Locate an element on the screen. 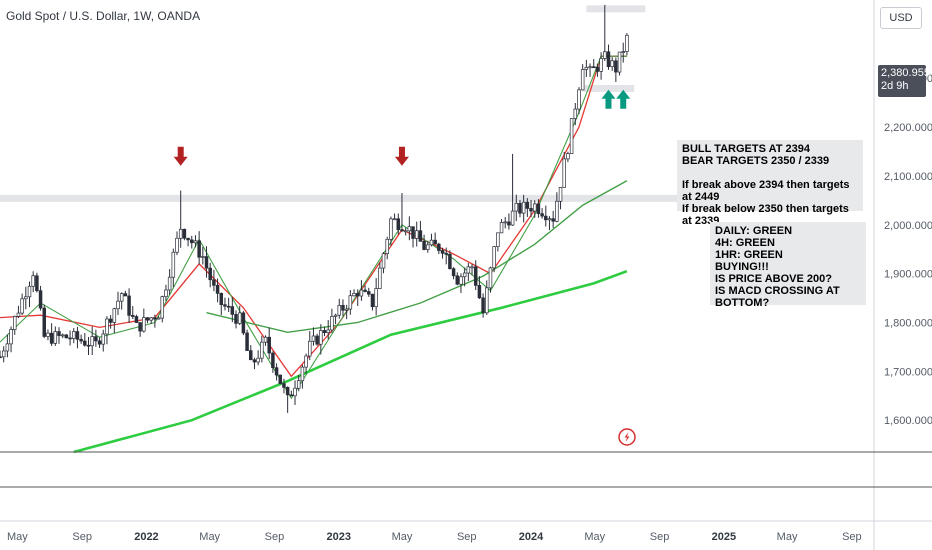  currency-button: USD is located at coordinates (901, 18).